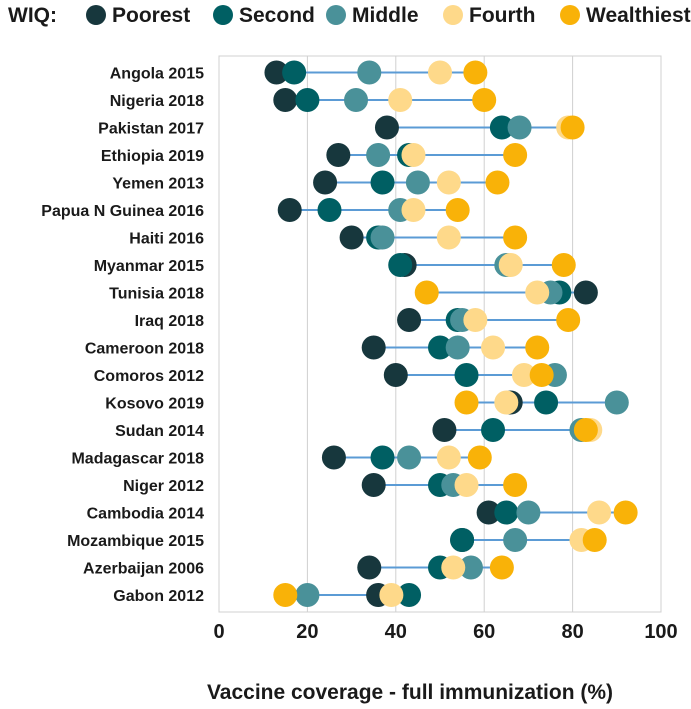 The height and width of the screenshot is (709, 691). Describe the element at coordinates (277, 15) in the screenshot. I see `legend-entry: Second` at that location.